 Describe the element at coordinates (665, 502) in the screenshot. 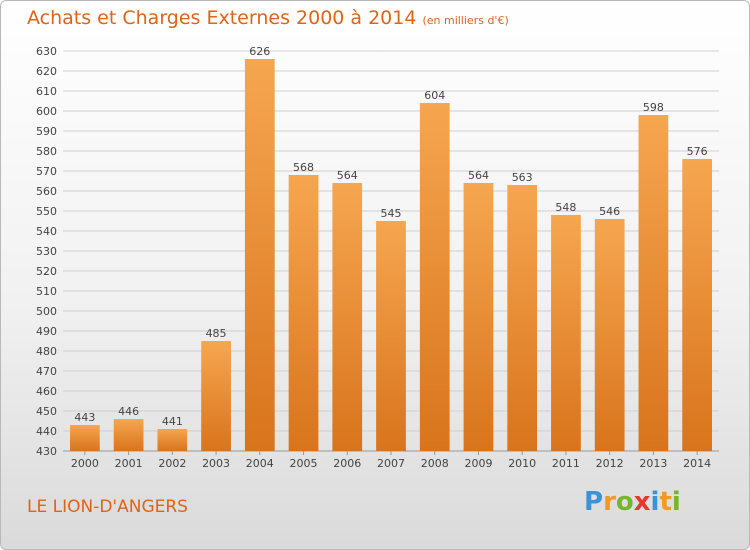

I see `logo-letter: t` at that location.